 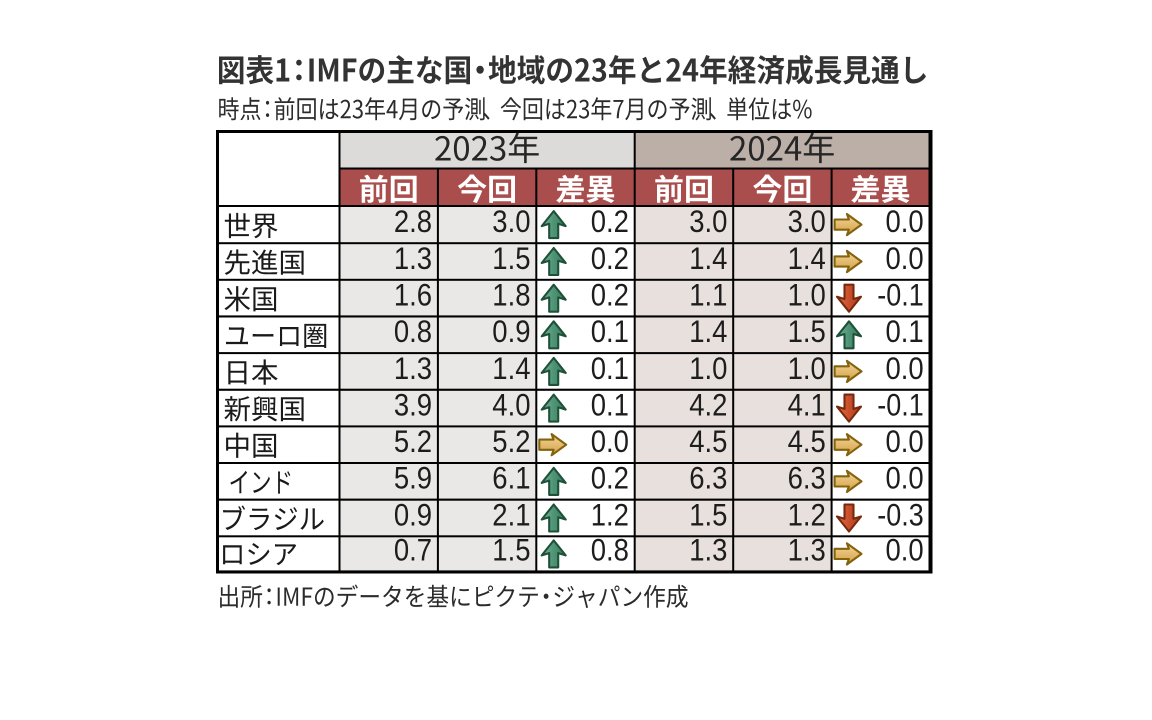 I want to click on svg-text: 1.6, so click(x=413, y=295).